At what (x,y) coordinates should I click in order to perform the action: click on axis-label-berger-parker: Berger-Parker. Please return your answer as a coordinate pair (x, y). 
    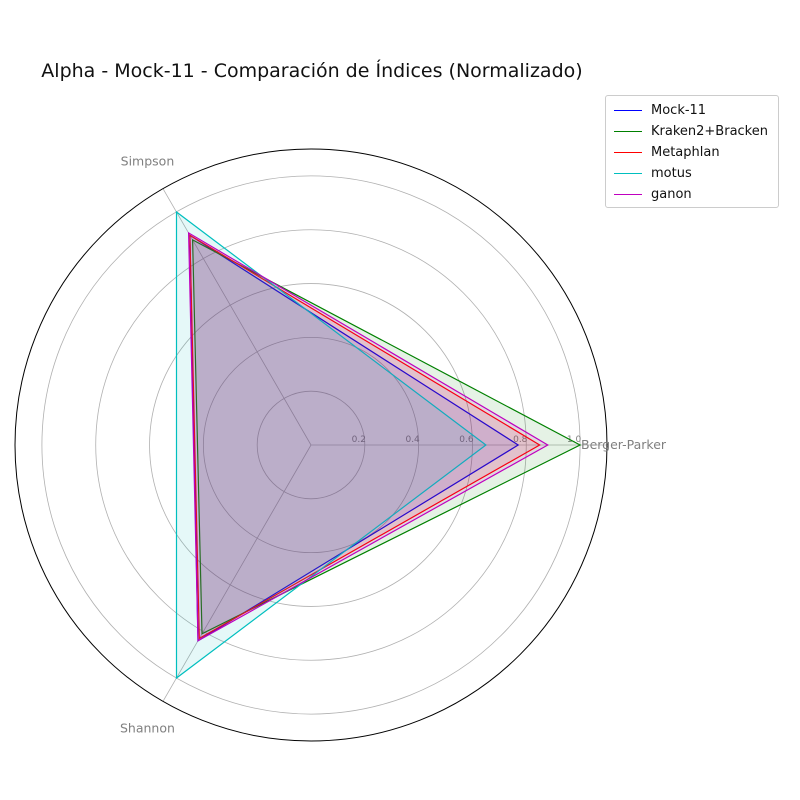
    Looking at the image, I should click on (624, 444).